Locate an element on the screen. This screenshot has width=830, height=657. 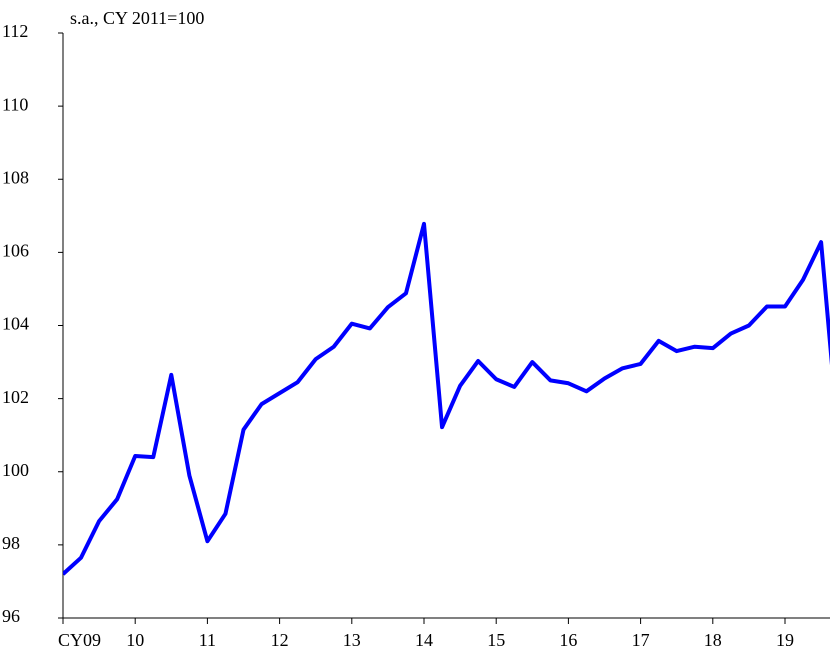
axis-label: s.a., CY 2011=100 is located at coordinates (137, 18).